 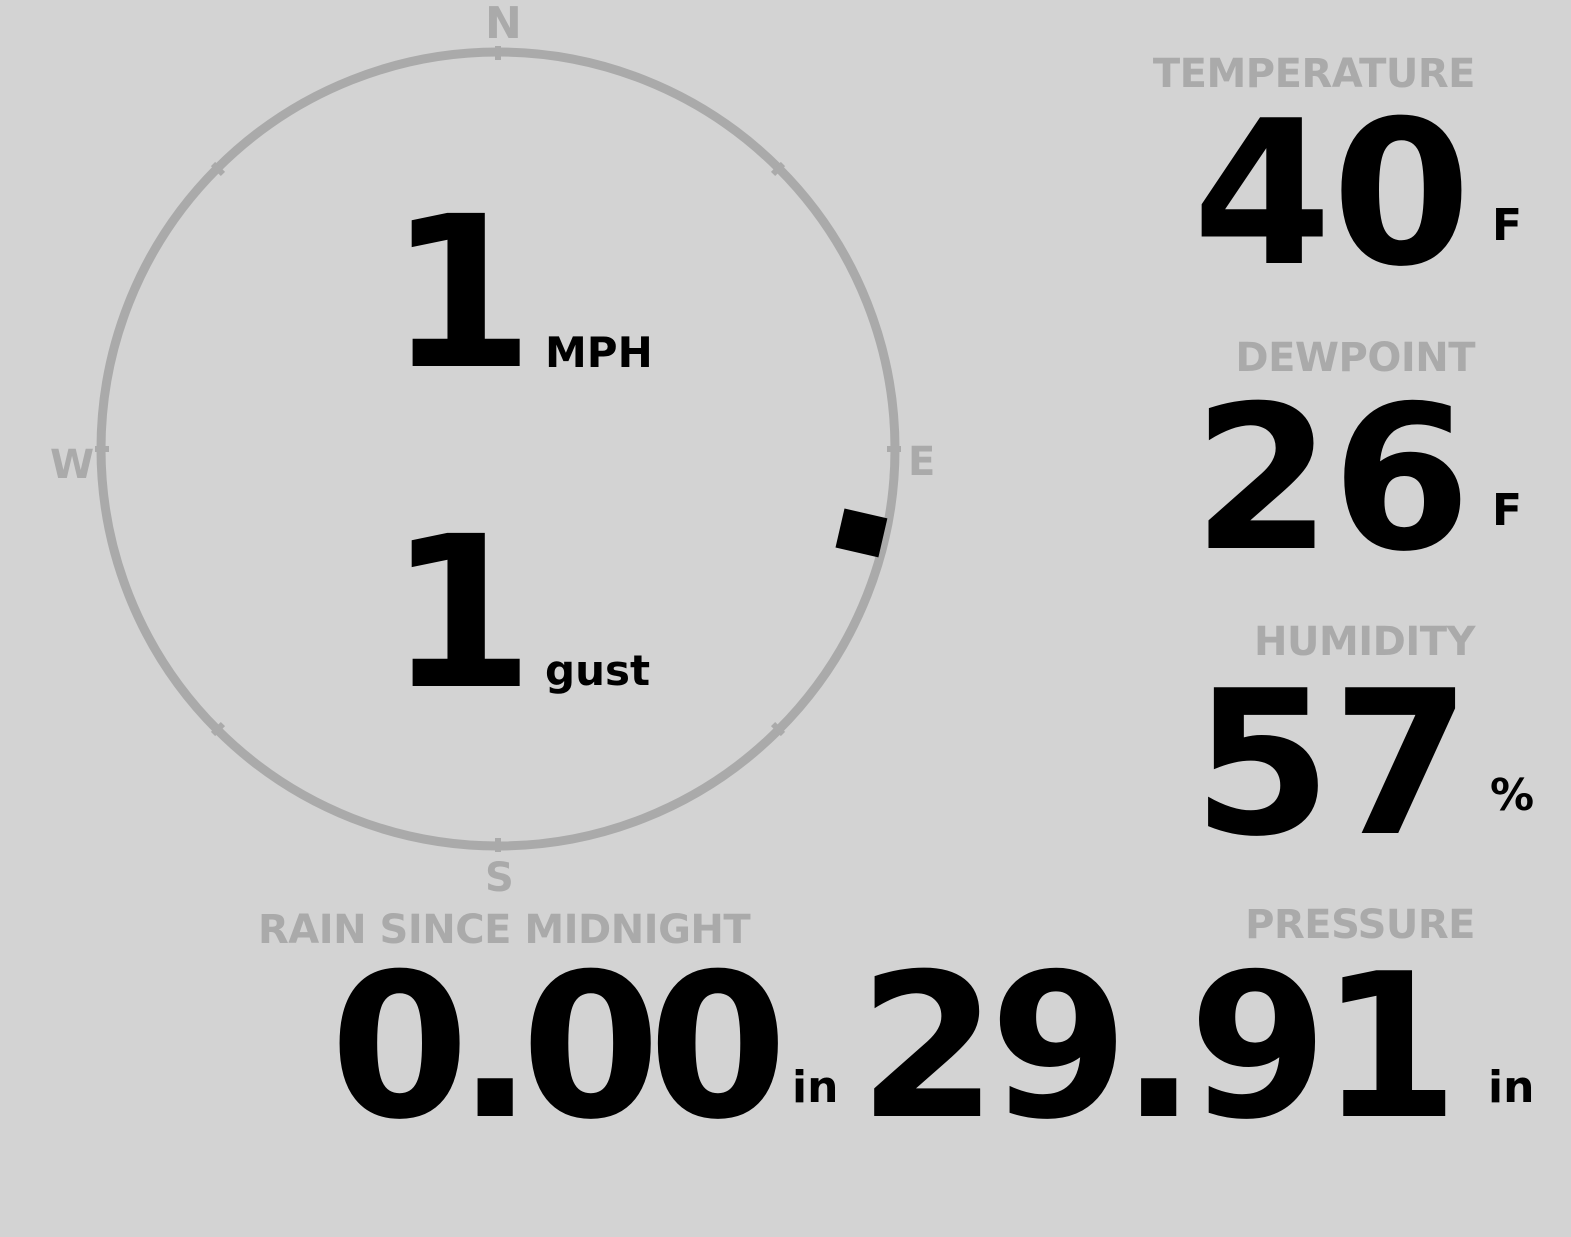 What do you see at coordinates (1364, 642) in the screenshot?
I see `humidity-label: HUMIDITY` at bounding box center [1364, 642].